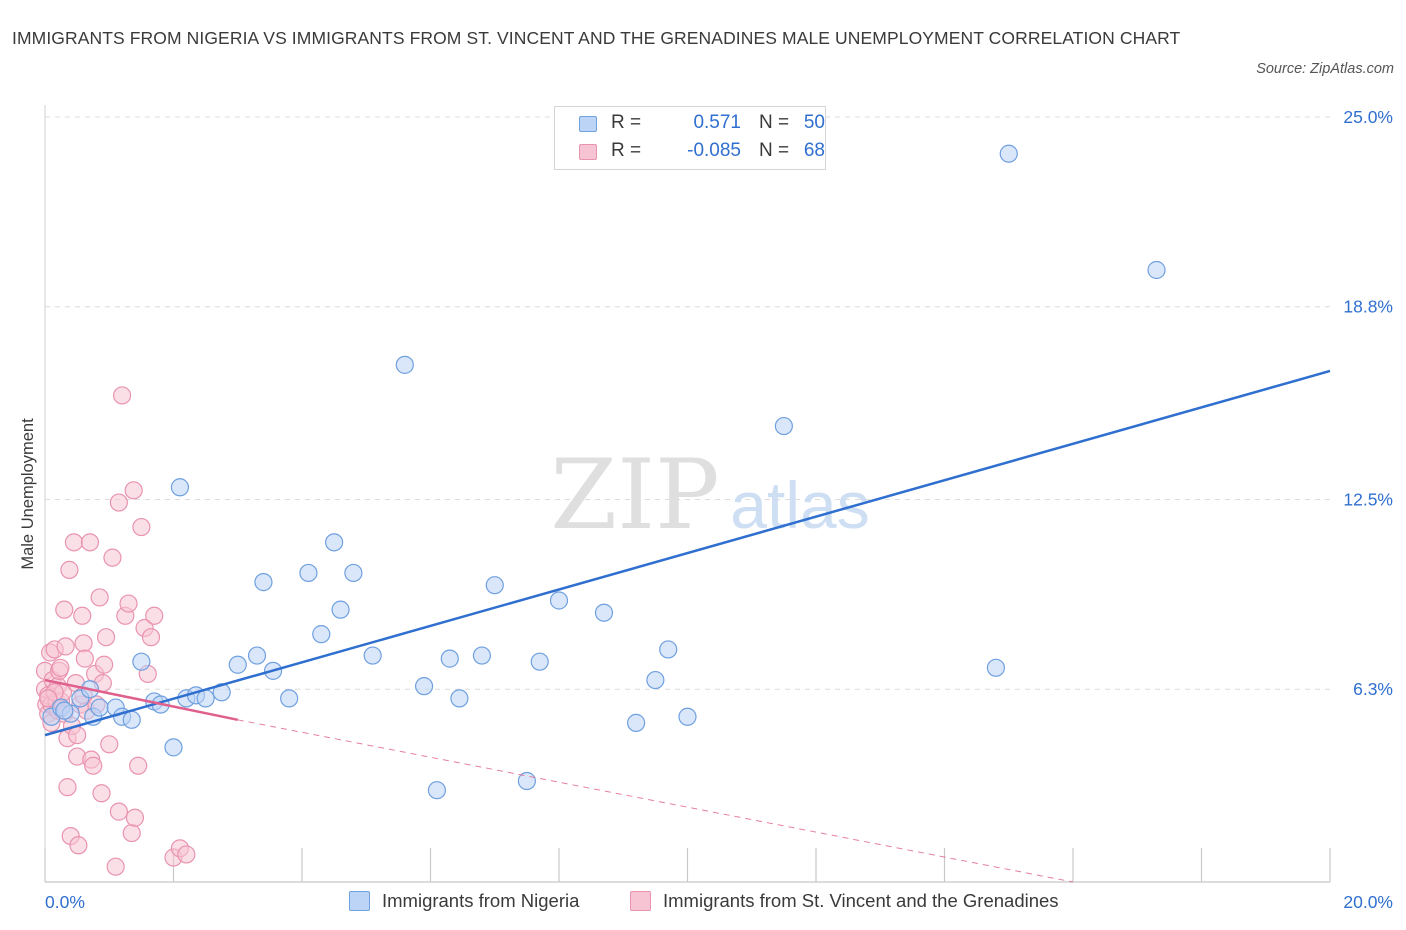 This screenshot has height=930, width=1406. Describe the element at coordinates (634, 495) in the screenshot. I see `watermark-zip: ZIP` at that location.